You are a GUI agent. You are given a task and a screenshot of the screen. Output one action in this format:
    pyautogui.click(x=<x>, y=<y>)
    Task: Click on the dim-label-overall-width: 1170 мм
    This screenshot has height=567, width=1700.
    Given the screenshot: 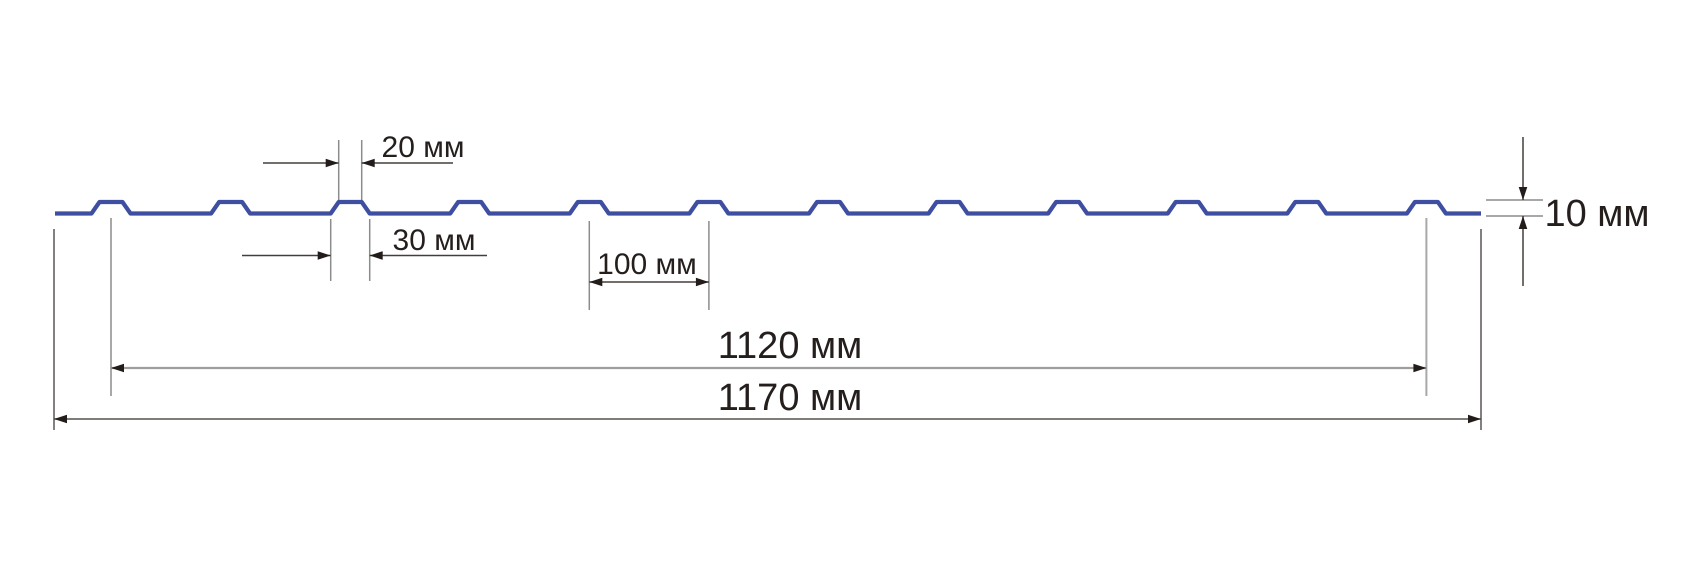 What is the action you would take?
    pyautogui.click(x=790, y=398)
    